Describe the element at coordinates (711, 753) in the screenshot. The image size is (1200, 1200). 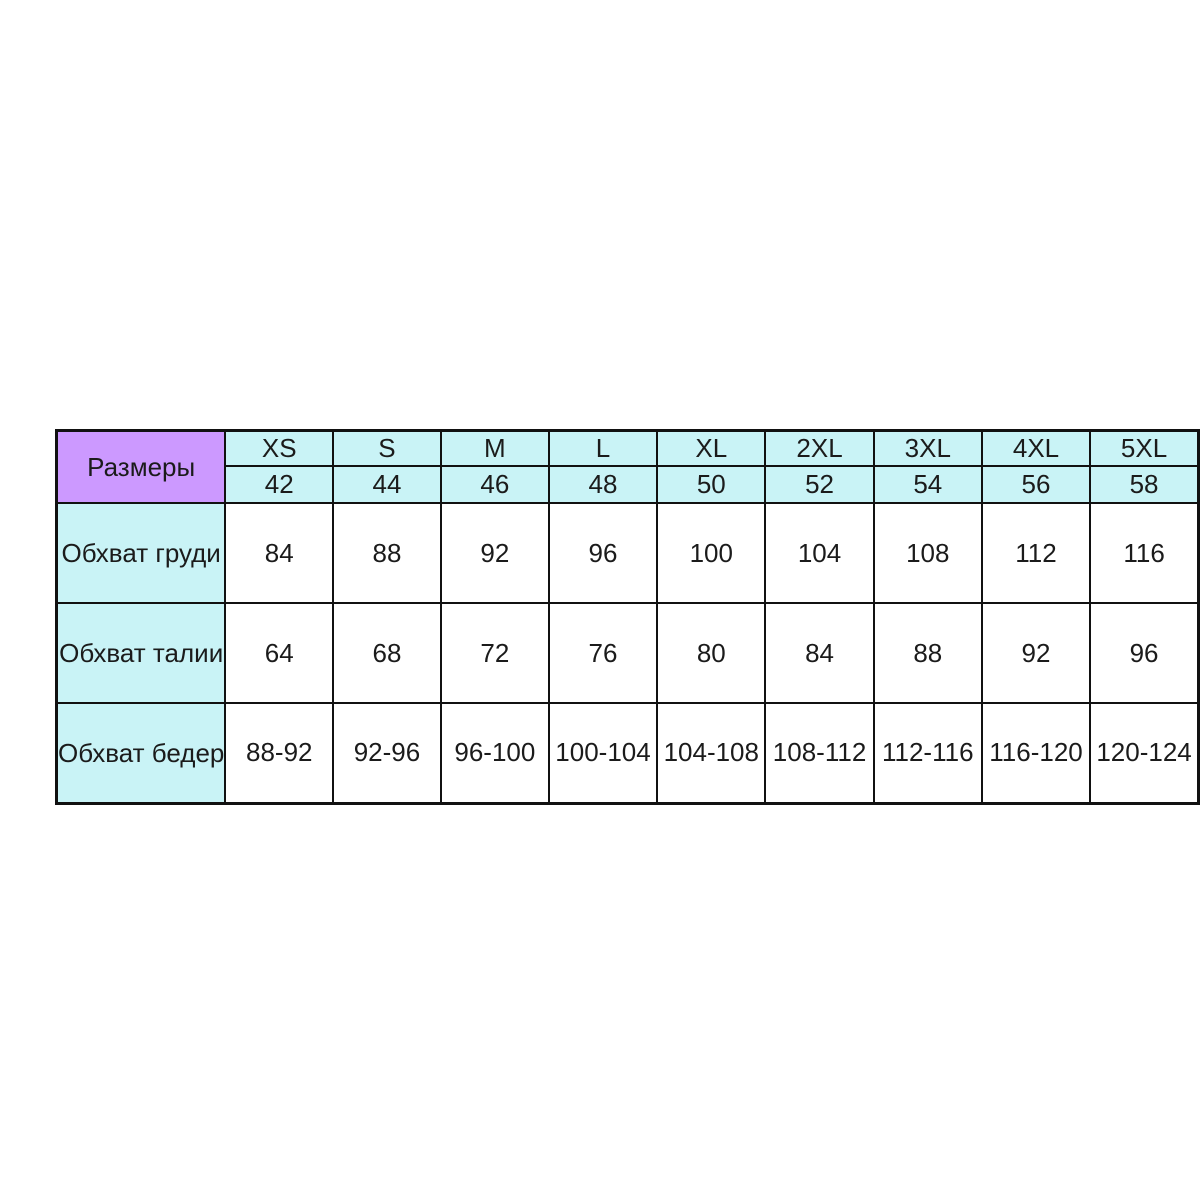
I see `measure-value-cell: 104-108` at that location.